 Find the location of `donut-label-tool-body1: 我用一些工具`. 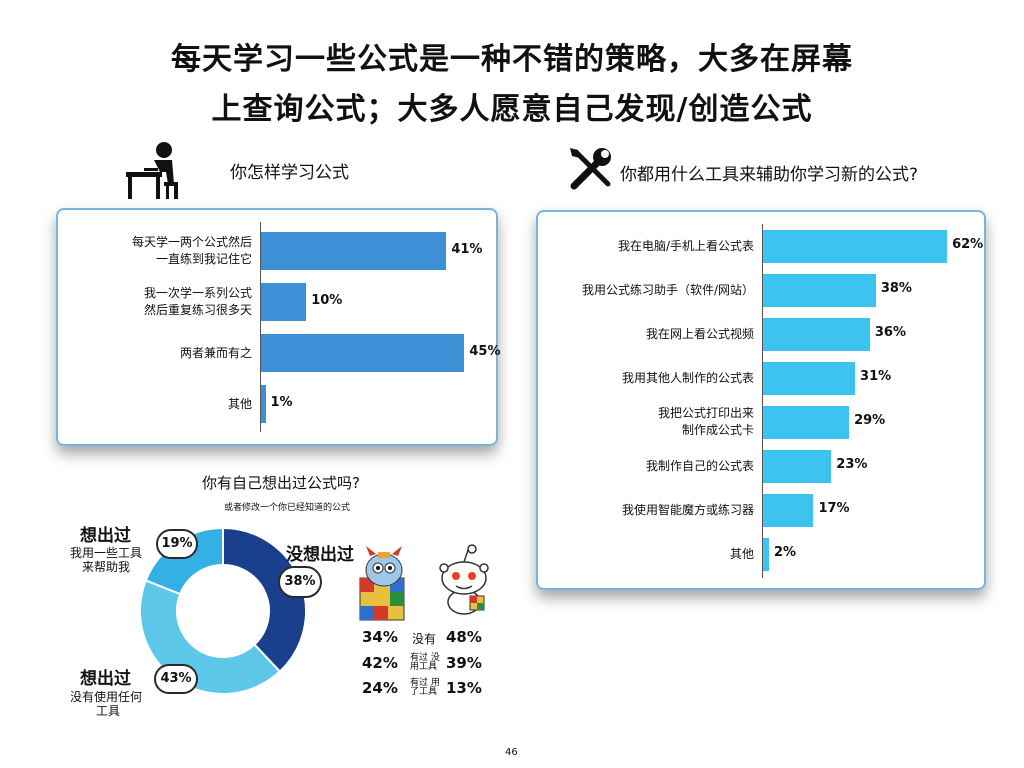

donut-label-tool-body1: 我用一些工具 is located at coordinates (106, 553).